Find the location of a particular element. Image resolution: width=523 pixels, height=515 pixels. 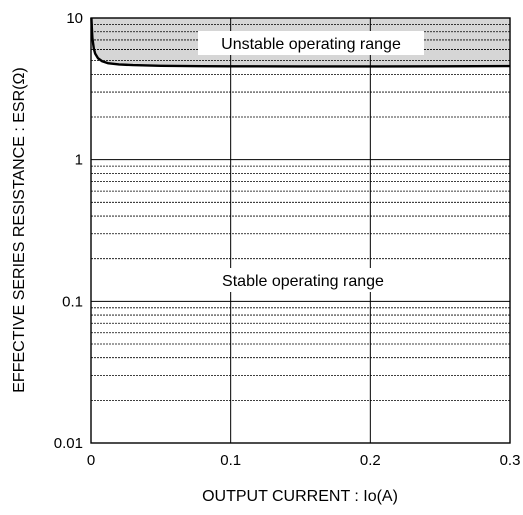

curve-layer is located at coordinates (300, 42).